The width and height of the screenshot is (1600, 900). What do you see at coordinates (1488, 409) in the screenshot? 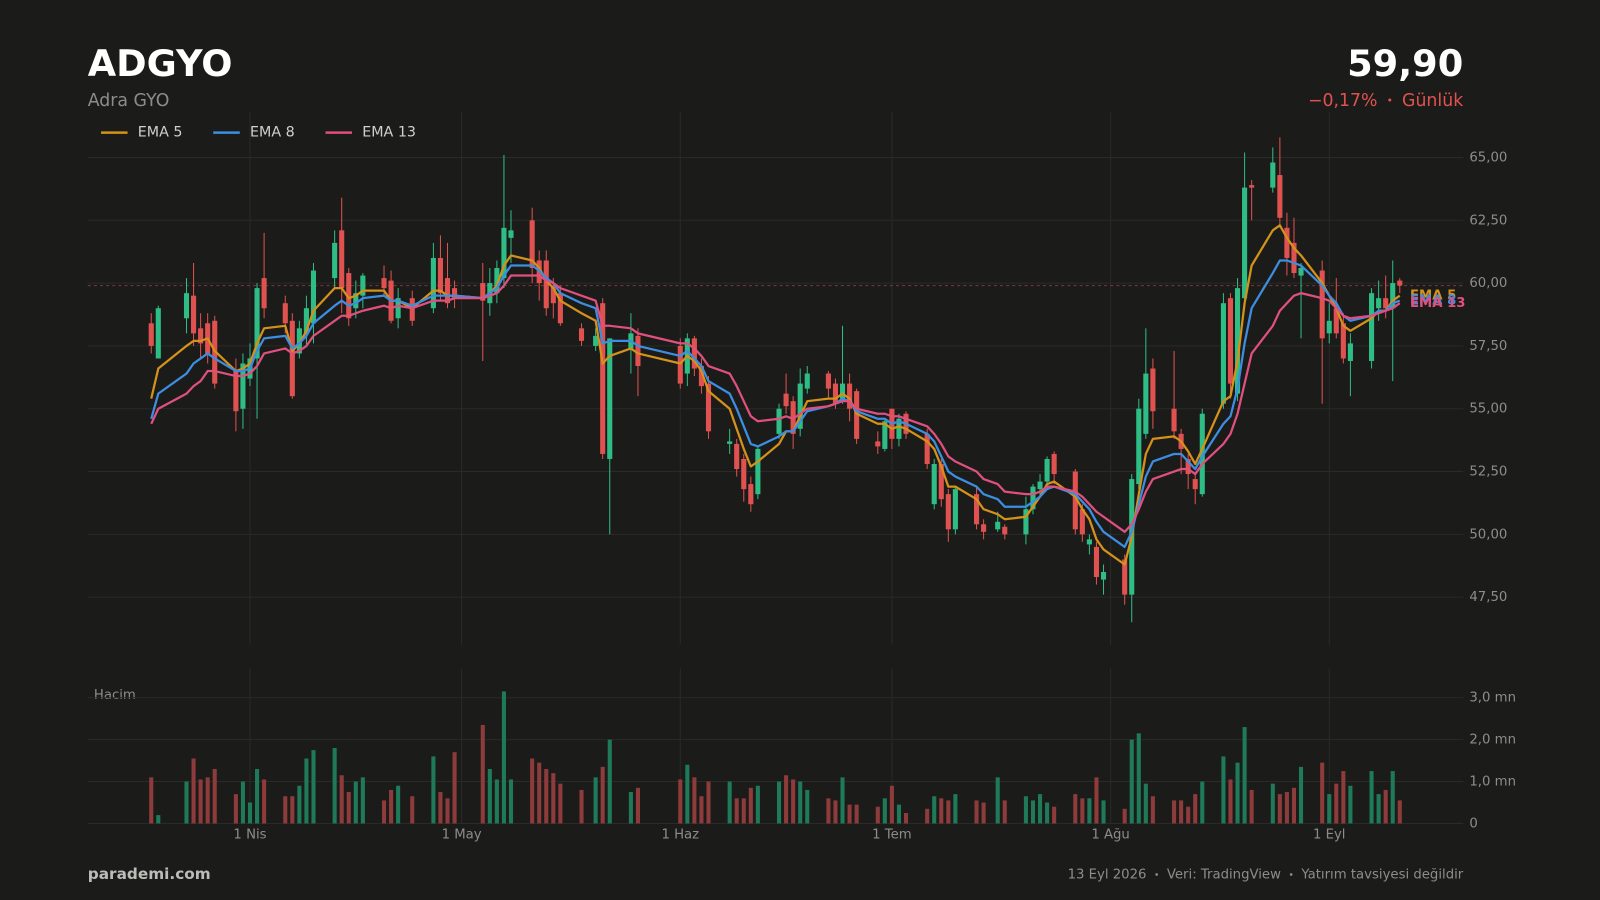
I see `y-tick-label: 55,00` at bounding box center [1488, 409].